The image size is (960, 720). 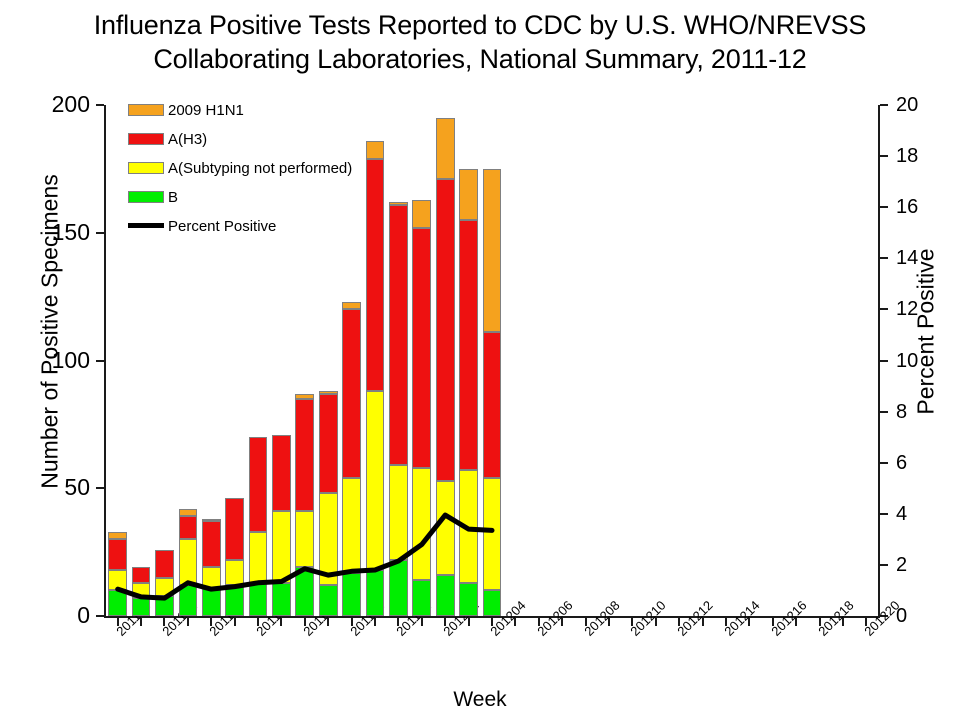 What do you see at coordinates (879, 360) in the screenshot?
I see `y-axis-right-line` at bounding box center [879, 360].